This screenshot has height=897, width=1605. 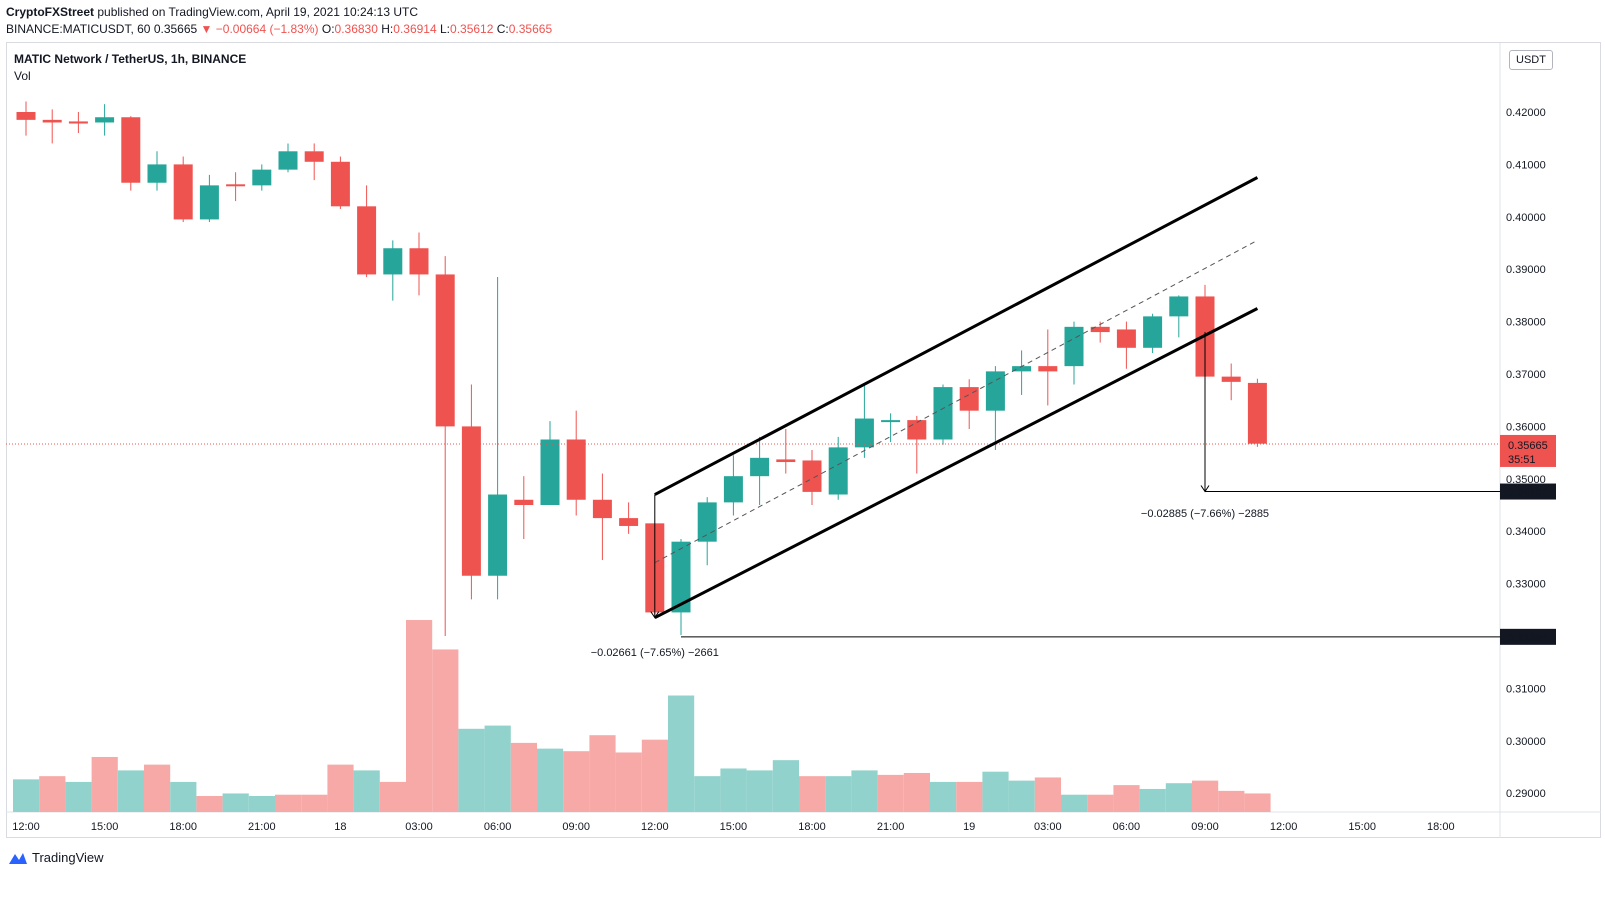 What do you see at coordinates (1528, 446) in the screenshot?
I see `last-price-label: 0.35665` at bounding box center [1528, 446].